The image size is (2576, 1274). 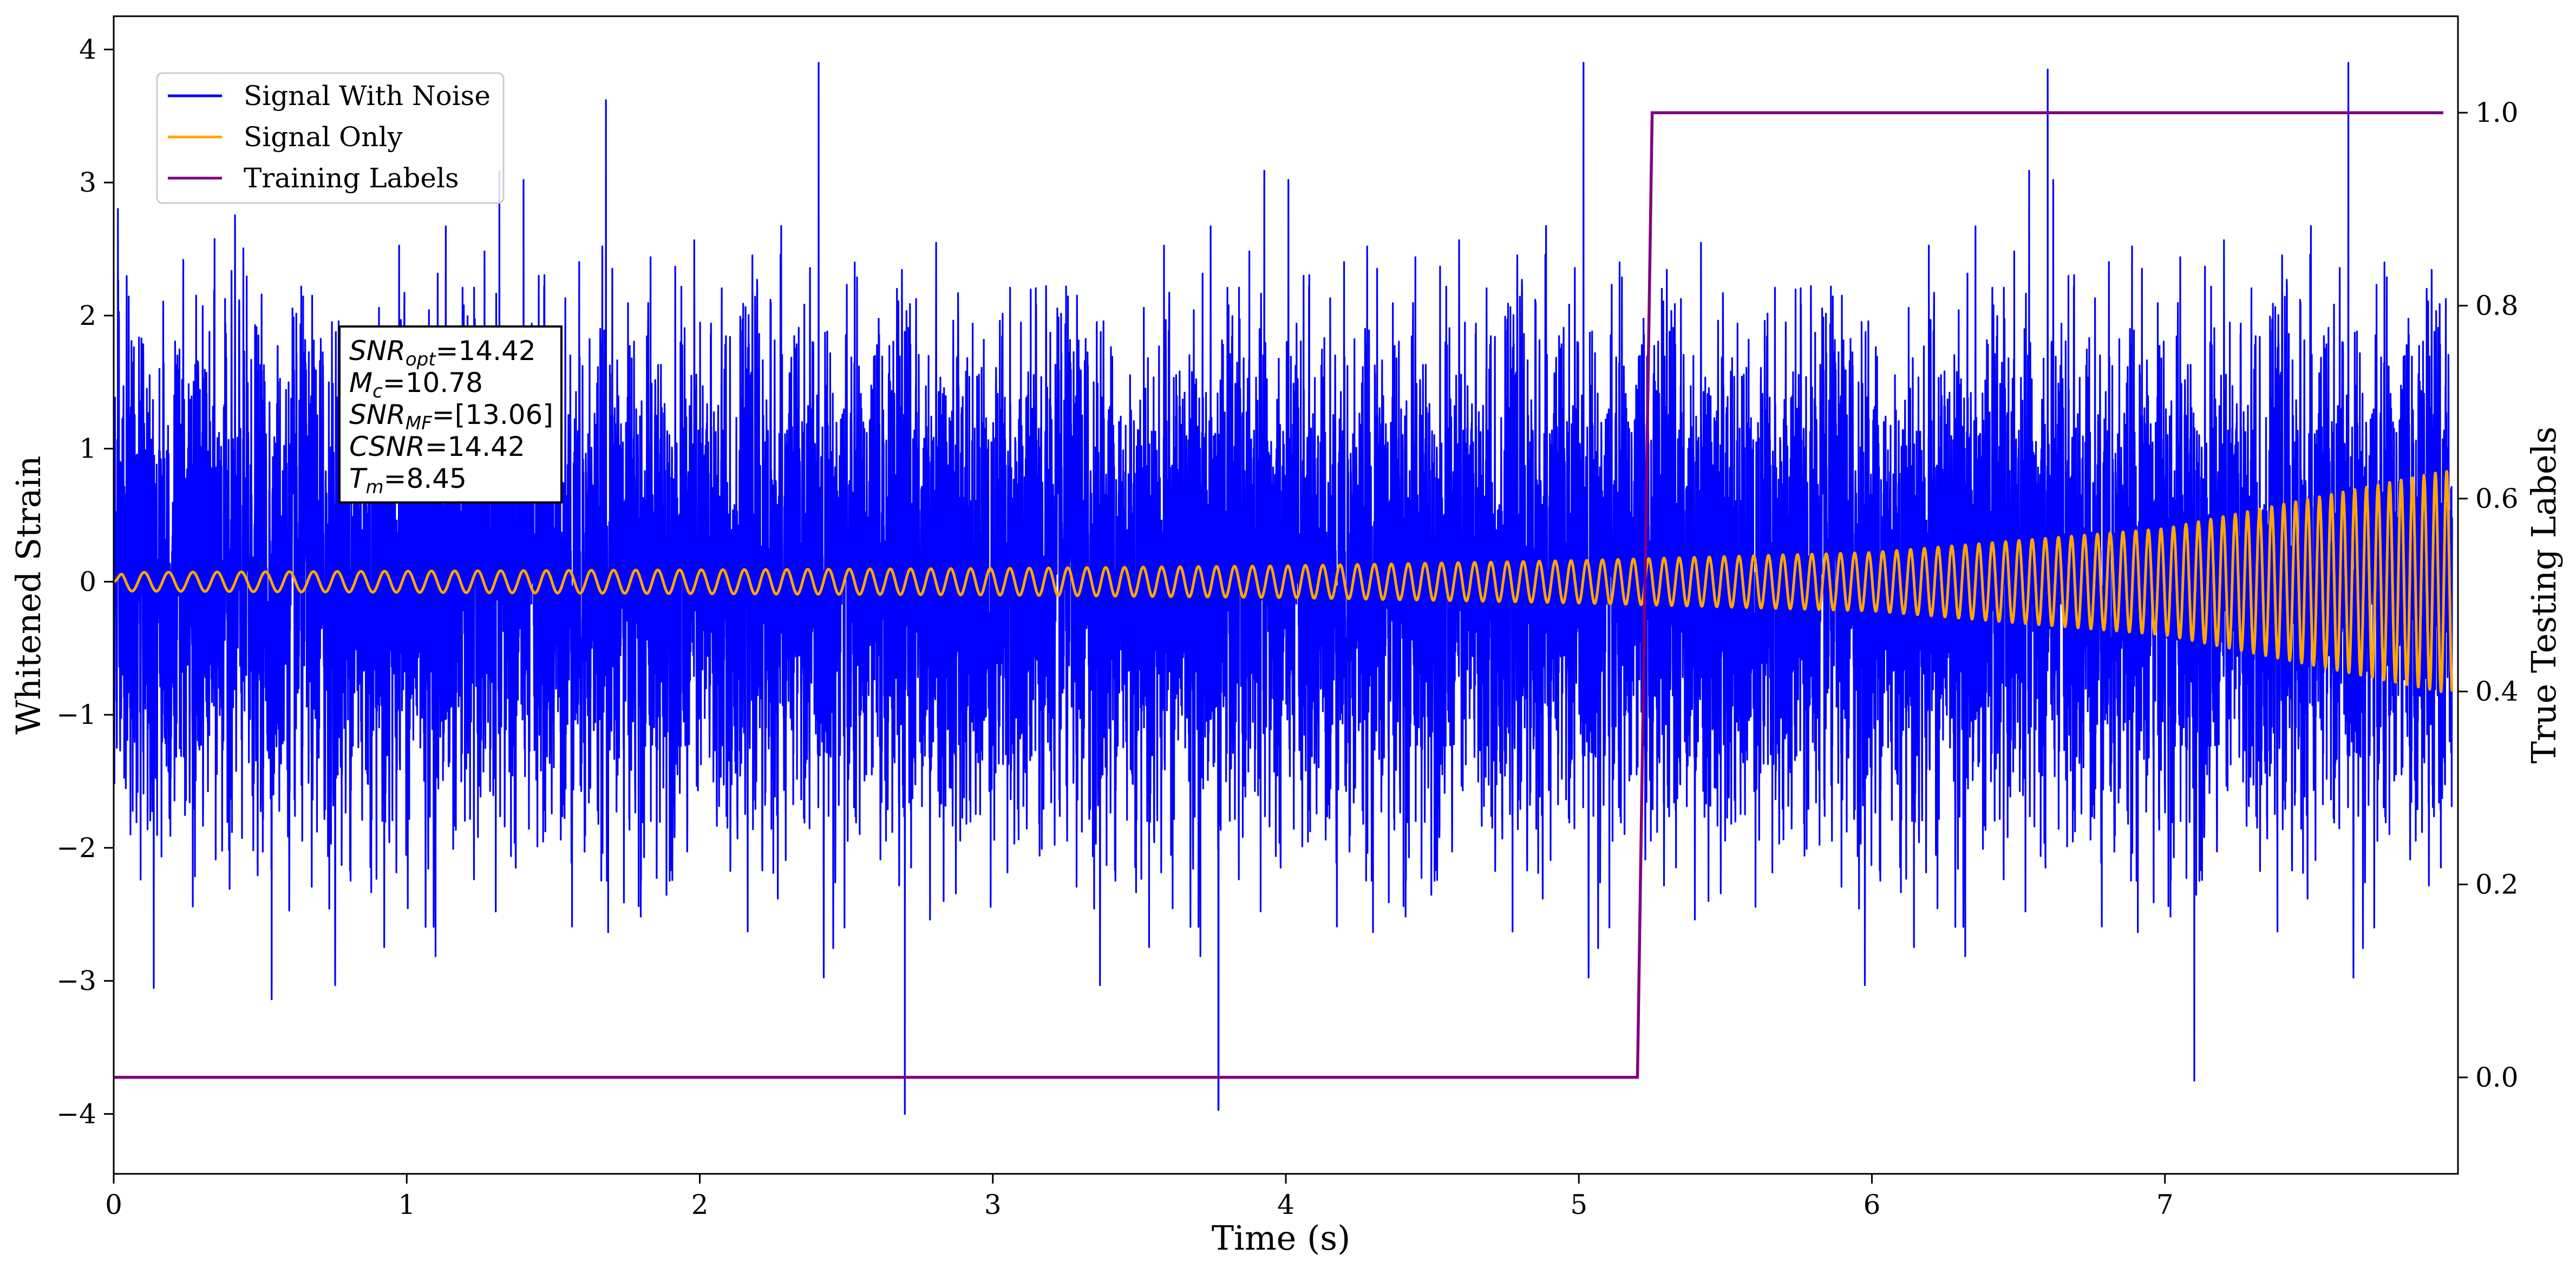 I want to click on y-tick-label: −3, so click(x=76, y=981).